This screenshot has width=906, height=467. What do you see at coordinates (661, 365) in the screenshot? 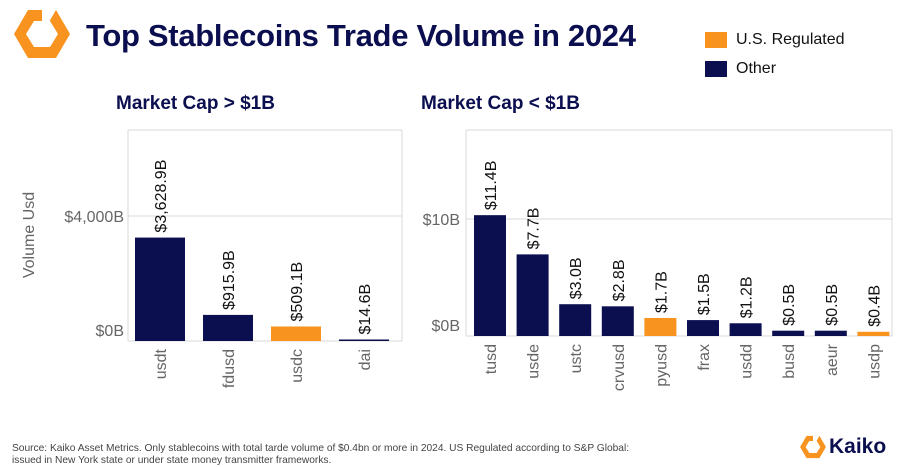
I see `x-tick-label-pyusd: pyusd` at bounding box center [661, 365].